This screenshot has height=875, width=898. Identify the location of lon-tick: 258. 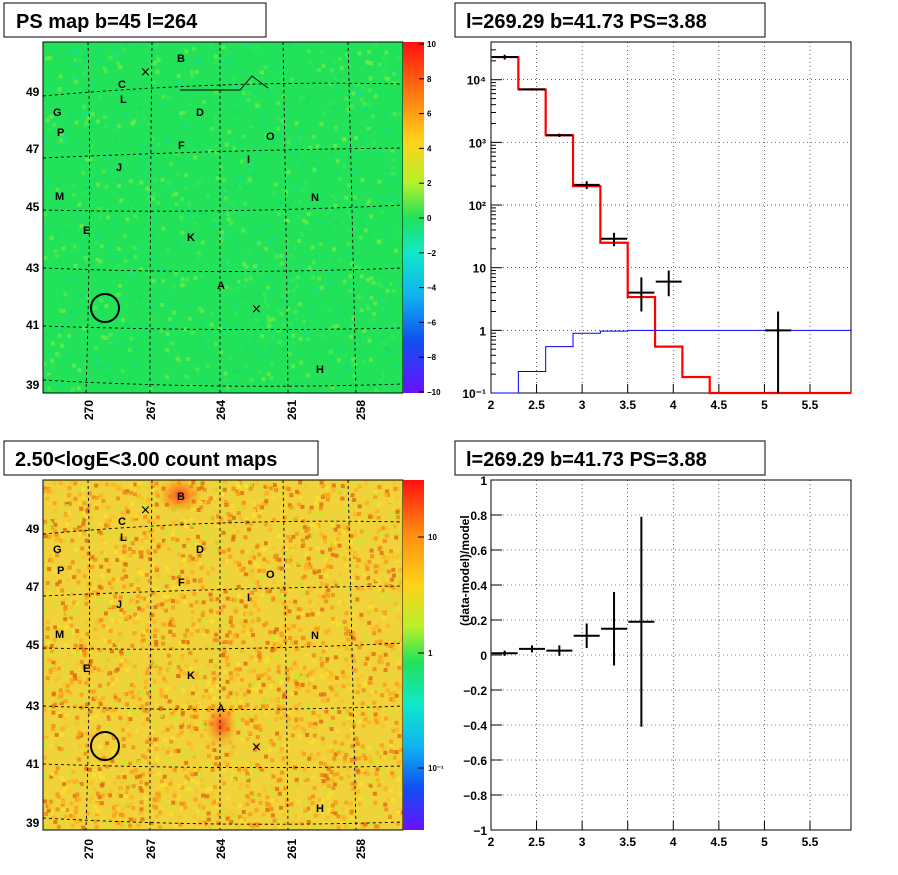
(361, 849).